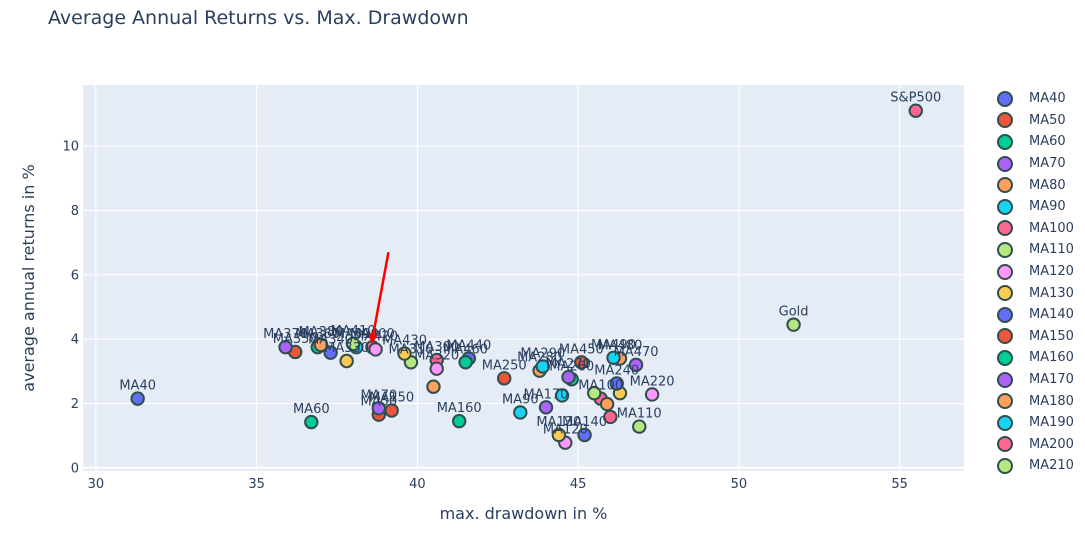  I want to click on legend-item: MA170, so click(1039, 380).